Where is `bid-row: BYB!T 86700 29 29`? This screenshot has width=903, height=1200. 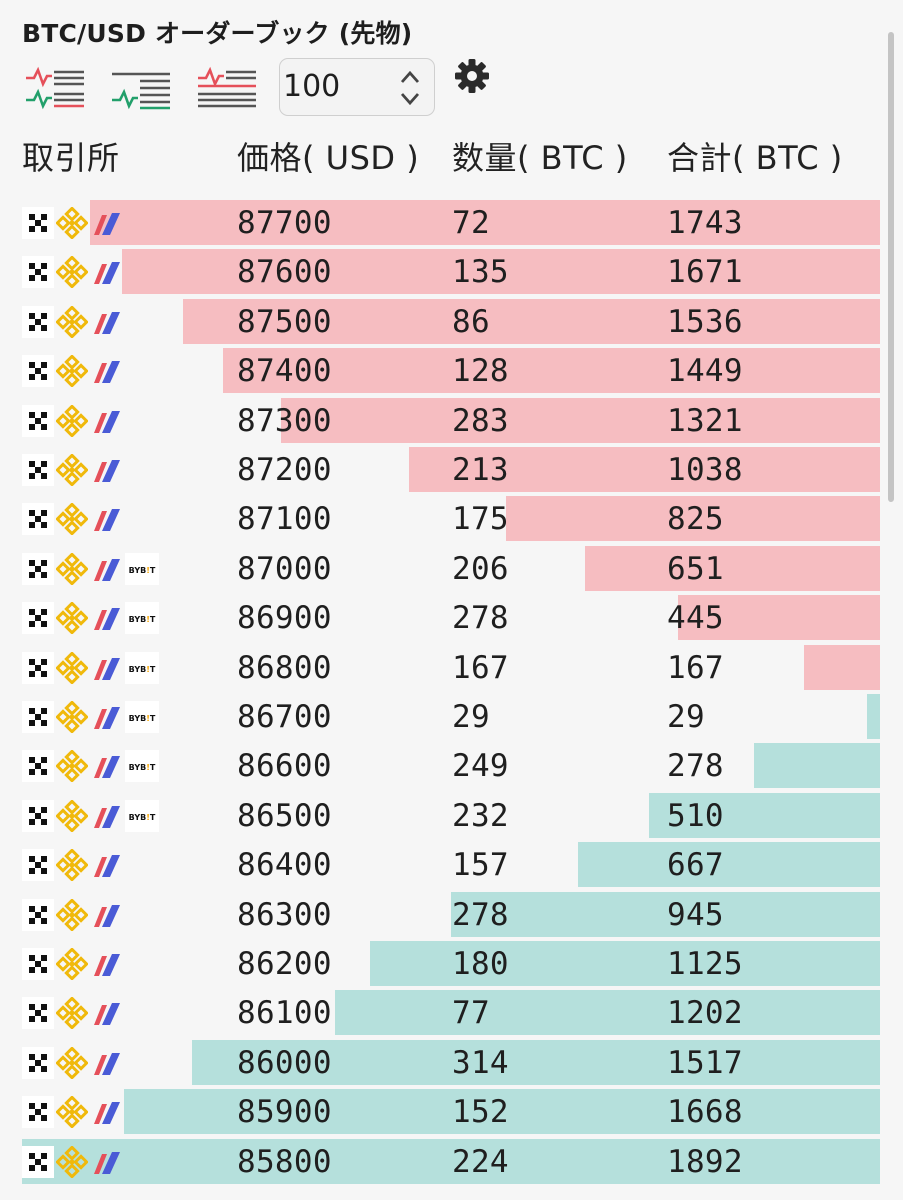 bid-row: BYB!T 86700 29 29 is located at coordinates (451, 716).